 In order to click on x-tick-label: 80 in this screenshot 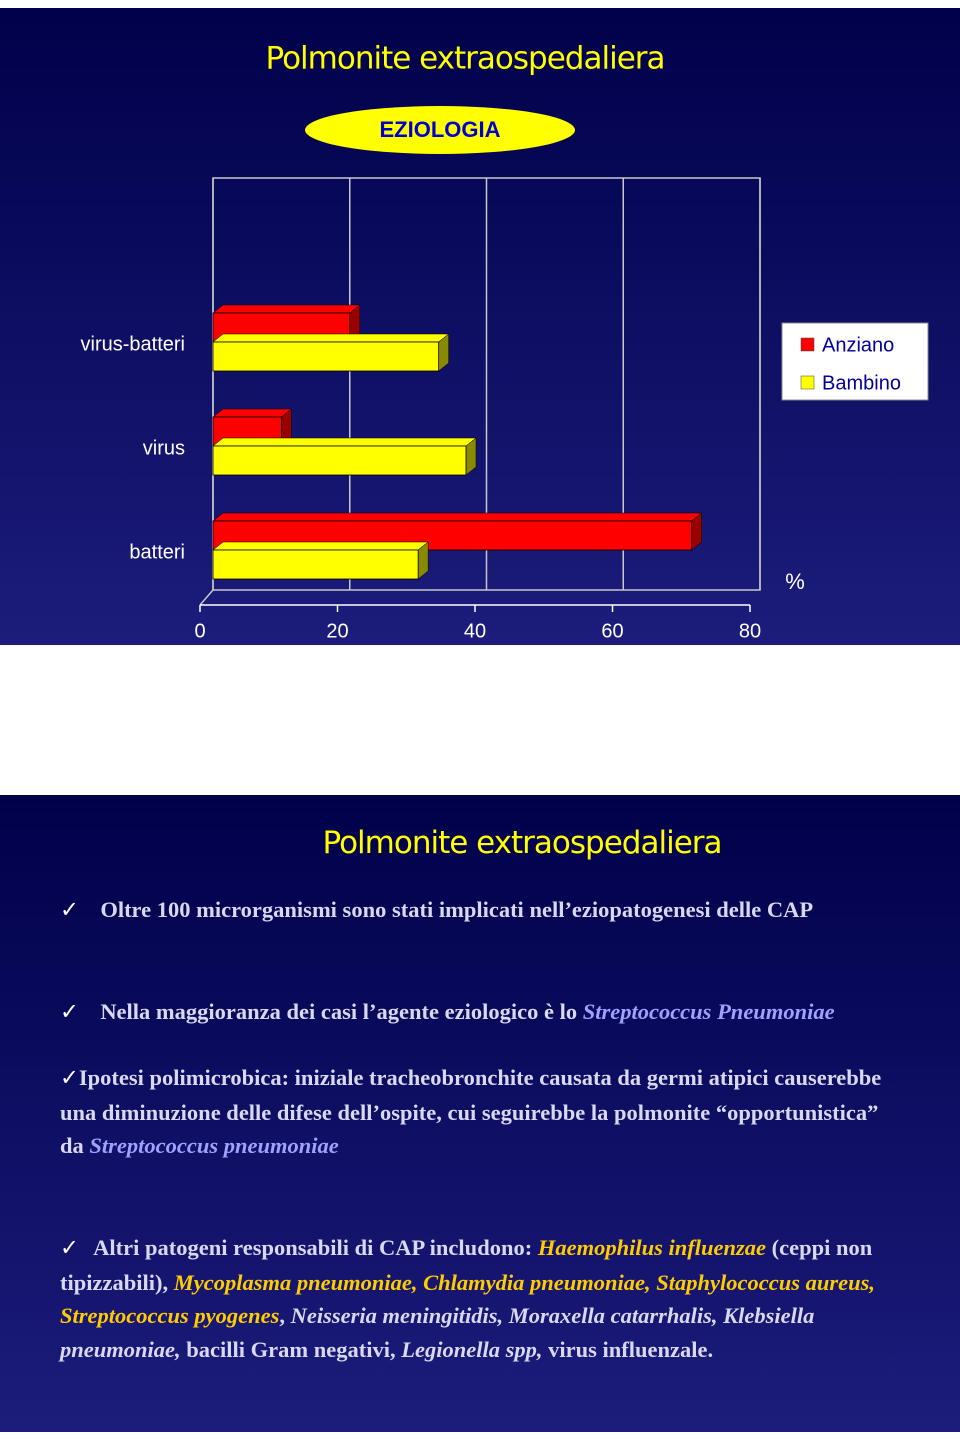, I will do `click(750, 631)`.